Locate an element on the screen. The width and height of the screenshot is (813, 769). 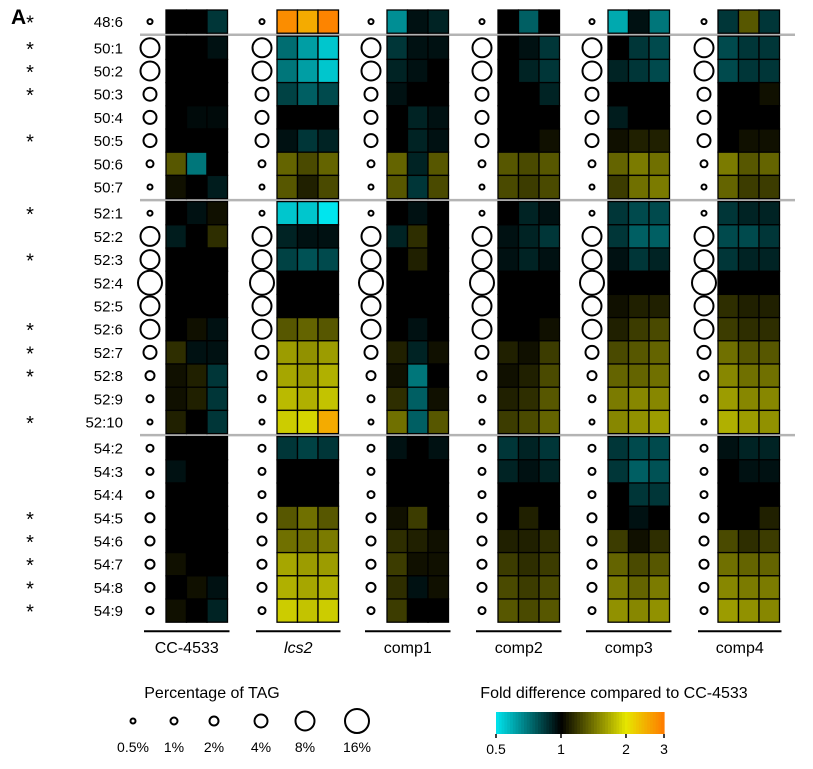
row-label: 52:3 is located at coordinates (108, 260).